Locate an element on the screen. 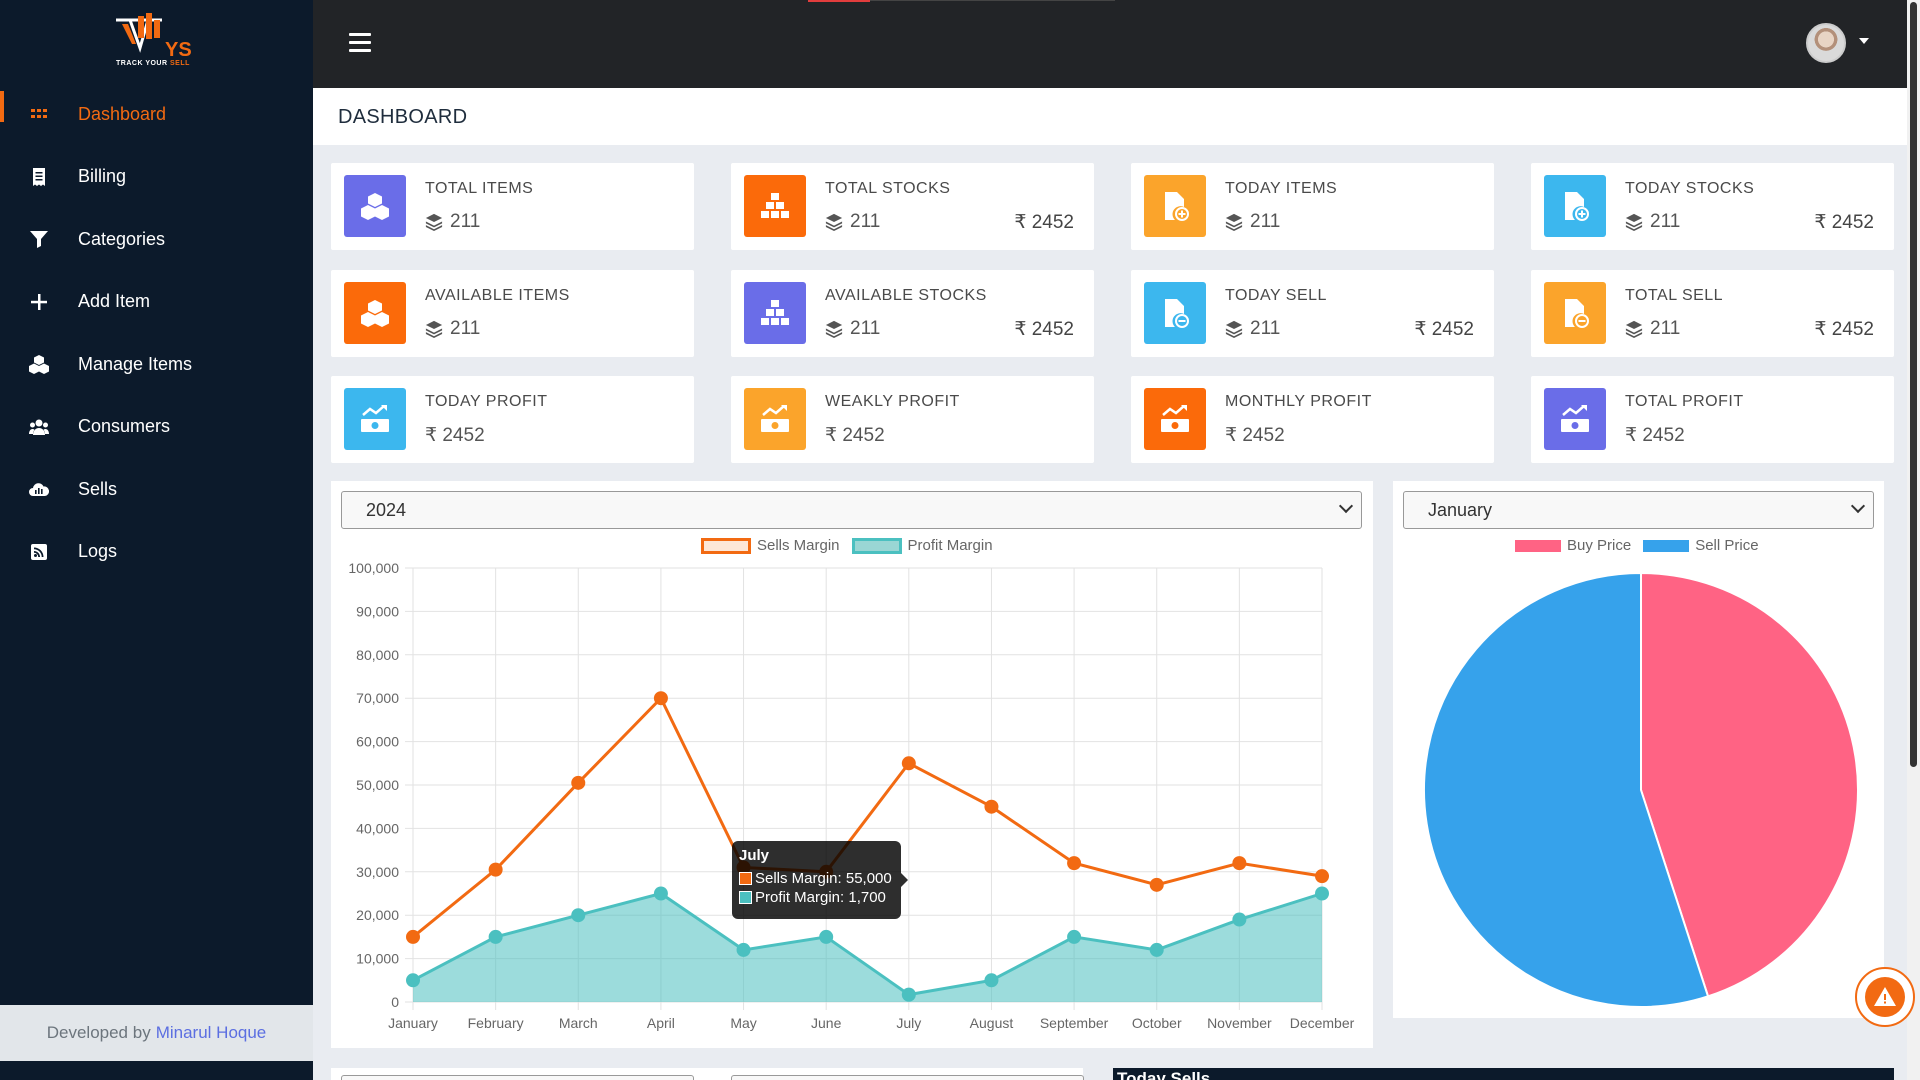  y-tick-label: 60,000 is located at coordinates (377, 742).